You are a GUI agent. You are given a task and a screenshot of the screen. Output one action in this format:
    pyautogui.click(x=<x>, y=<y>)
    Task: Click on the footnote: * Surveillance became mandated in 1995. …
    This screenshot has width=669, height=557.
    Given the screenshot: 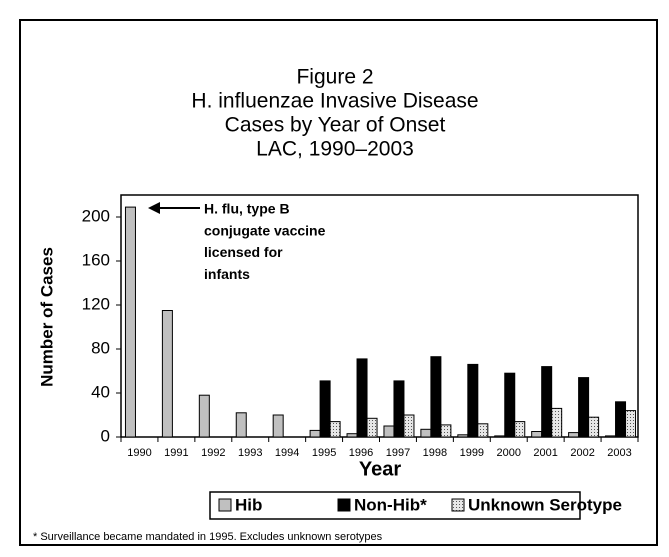 What is the action you would take?
    pyautogui.click(x=208, y=537)
    